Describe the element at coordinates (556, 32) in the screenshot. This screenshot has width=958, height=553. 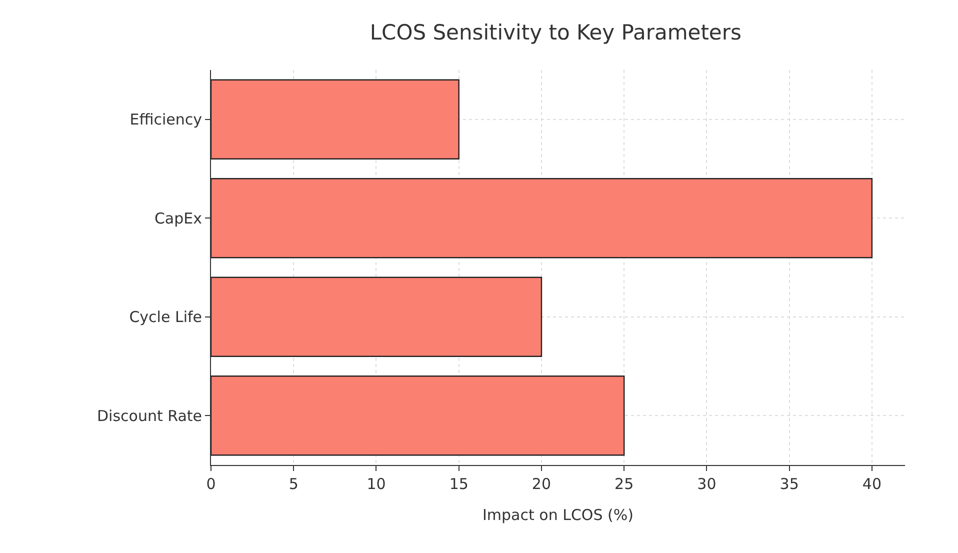
I see `chart-title: LCOS Sensitivity to Key Parameters` at that location.